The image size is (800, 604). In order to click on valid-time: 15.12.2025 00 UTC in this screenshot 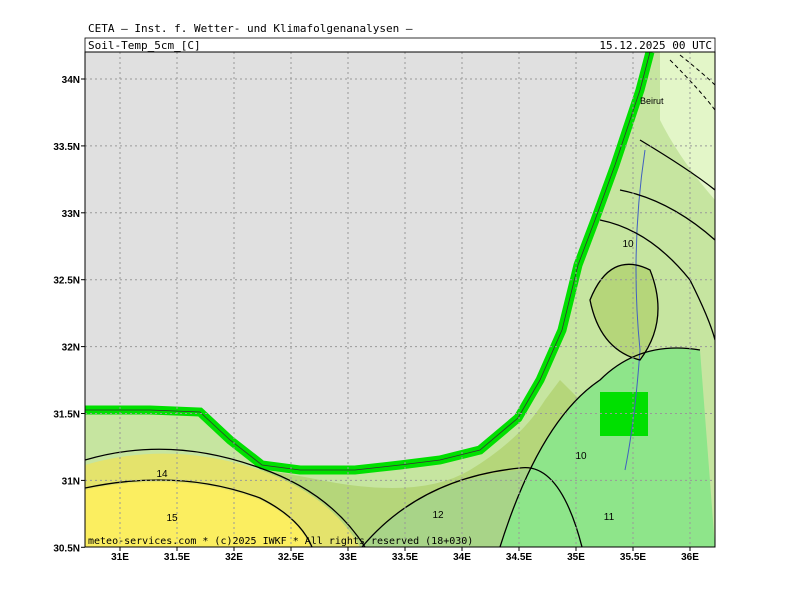, I will do `click(655, 45)`.